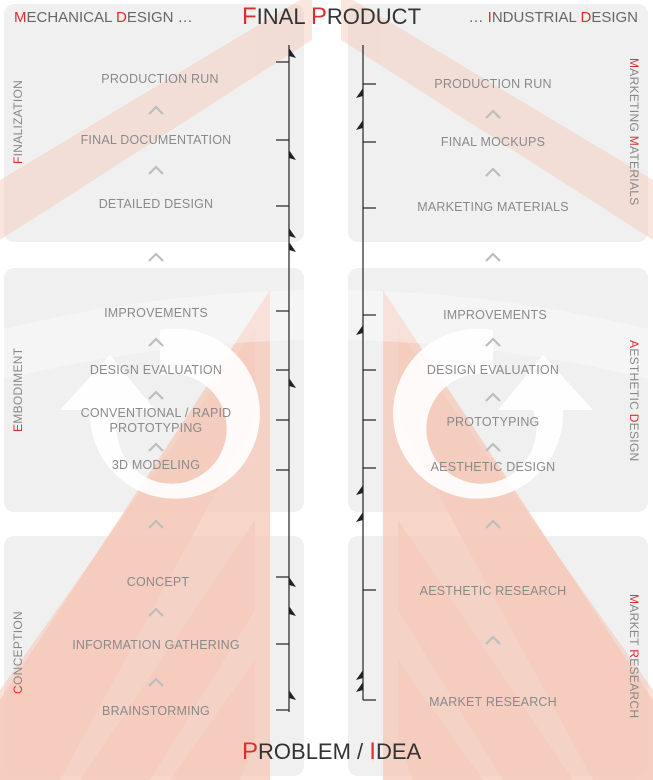 This screenshot has width=653, height=780. I want to click on right-timeline, so click(369, 373).